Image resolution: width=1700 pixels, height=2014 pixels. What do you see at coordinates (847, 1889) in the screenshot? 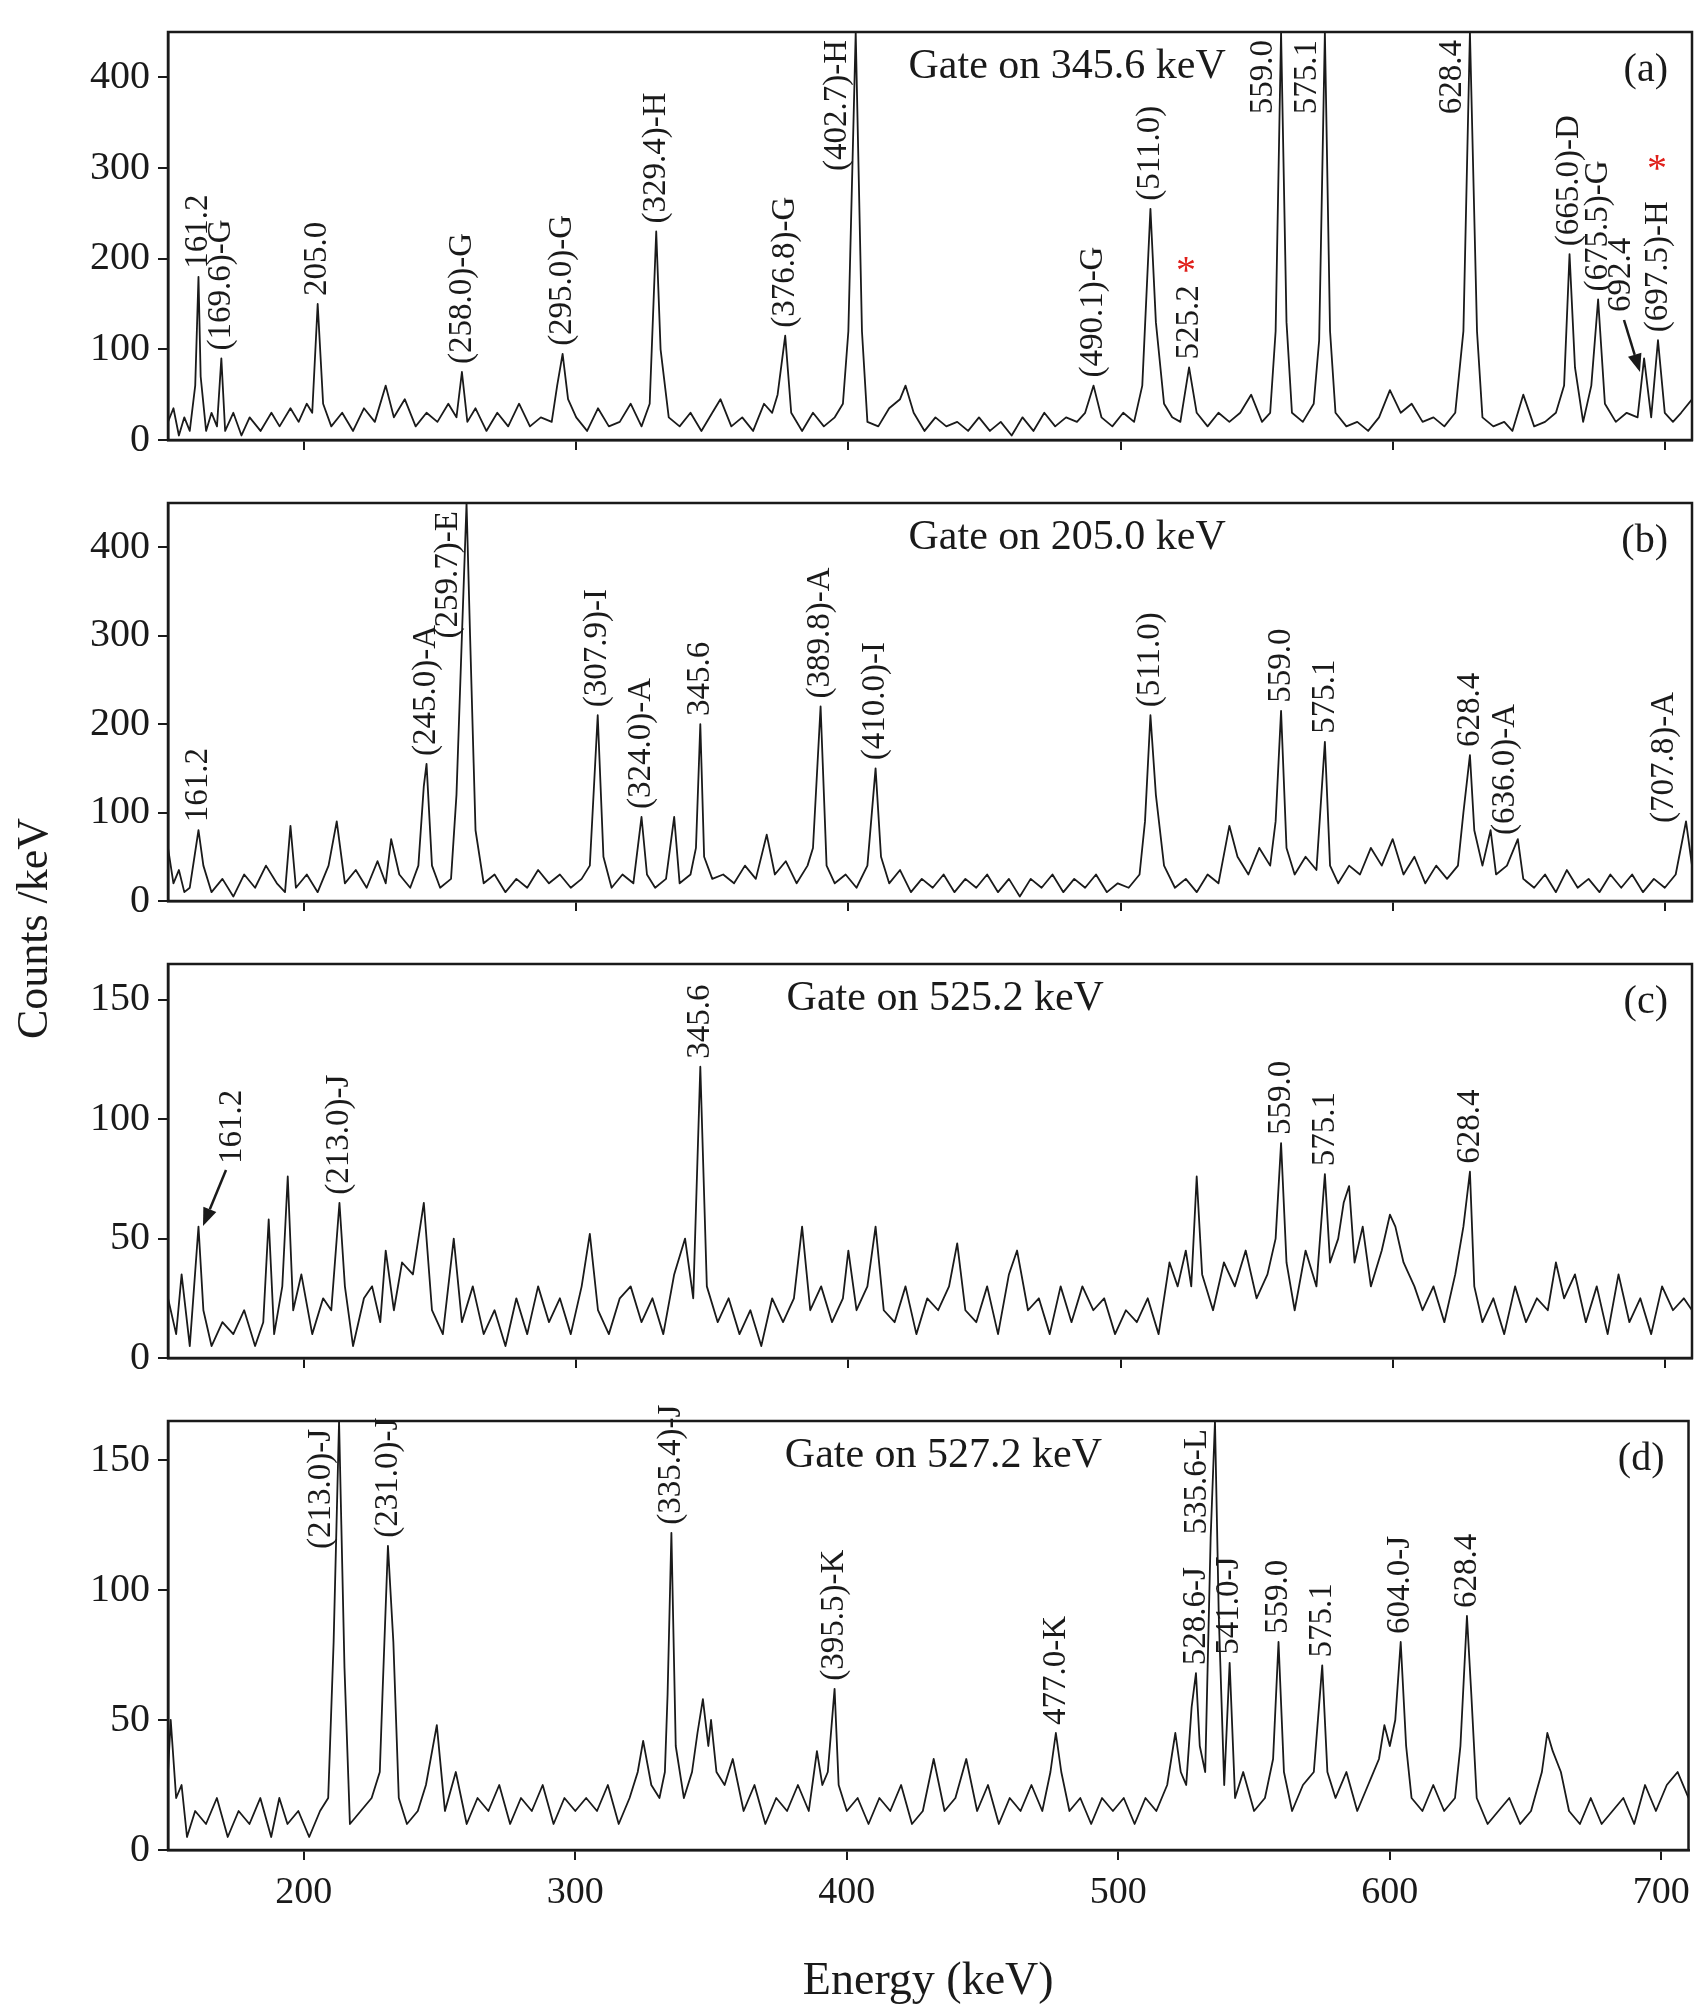
I see `x-tick-label: 400` at bounding box center [847, 1889].